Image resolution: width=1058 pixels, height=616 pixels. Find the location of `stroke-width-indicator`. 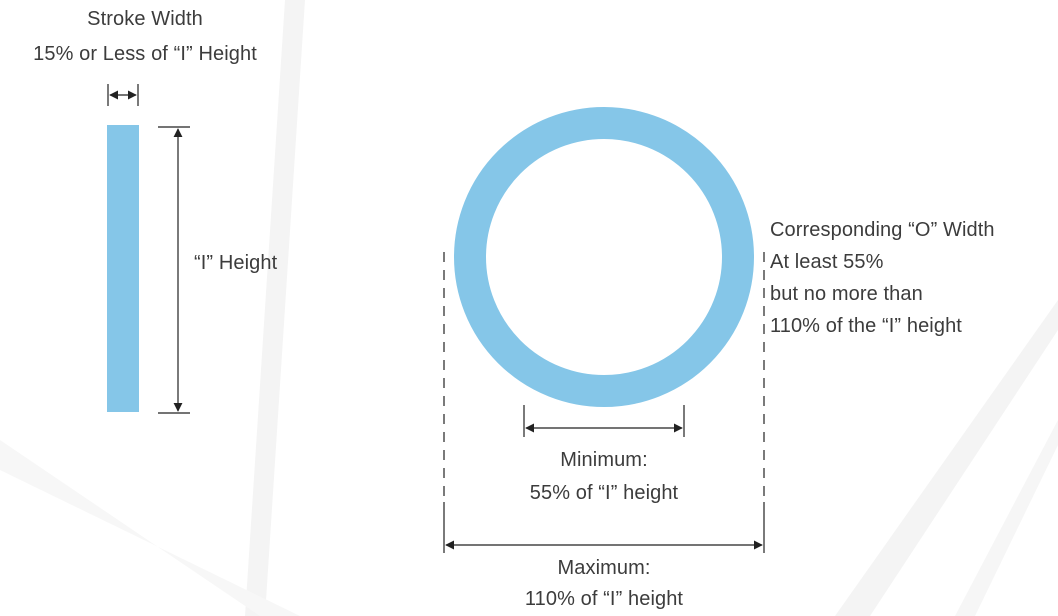

stroke-width-indicator is located at coordinates (123, 95).